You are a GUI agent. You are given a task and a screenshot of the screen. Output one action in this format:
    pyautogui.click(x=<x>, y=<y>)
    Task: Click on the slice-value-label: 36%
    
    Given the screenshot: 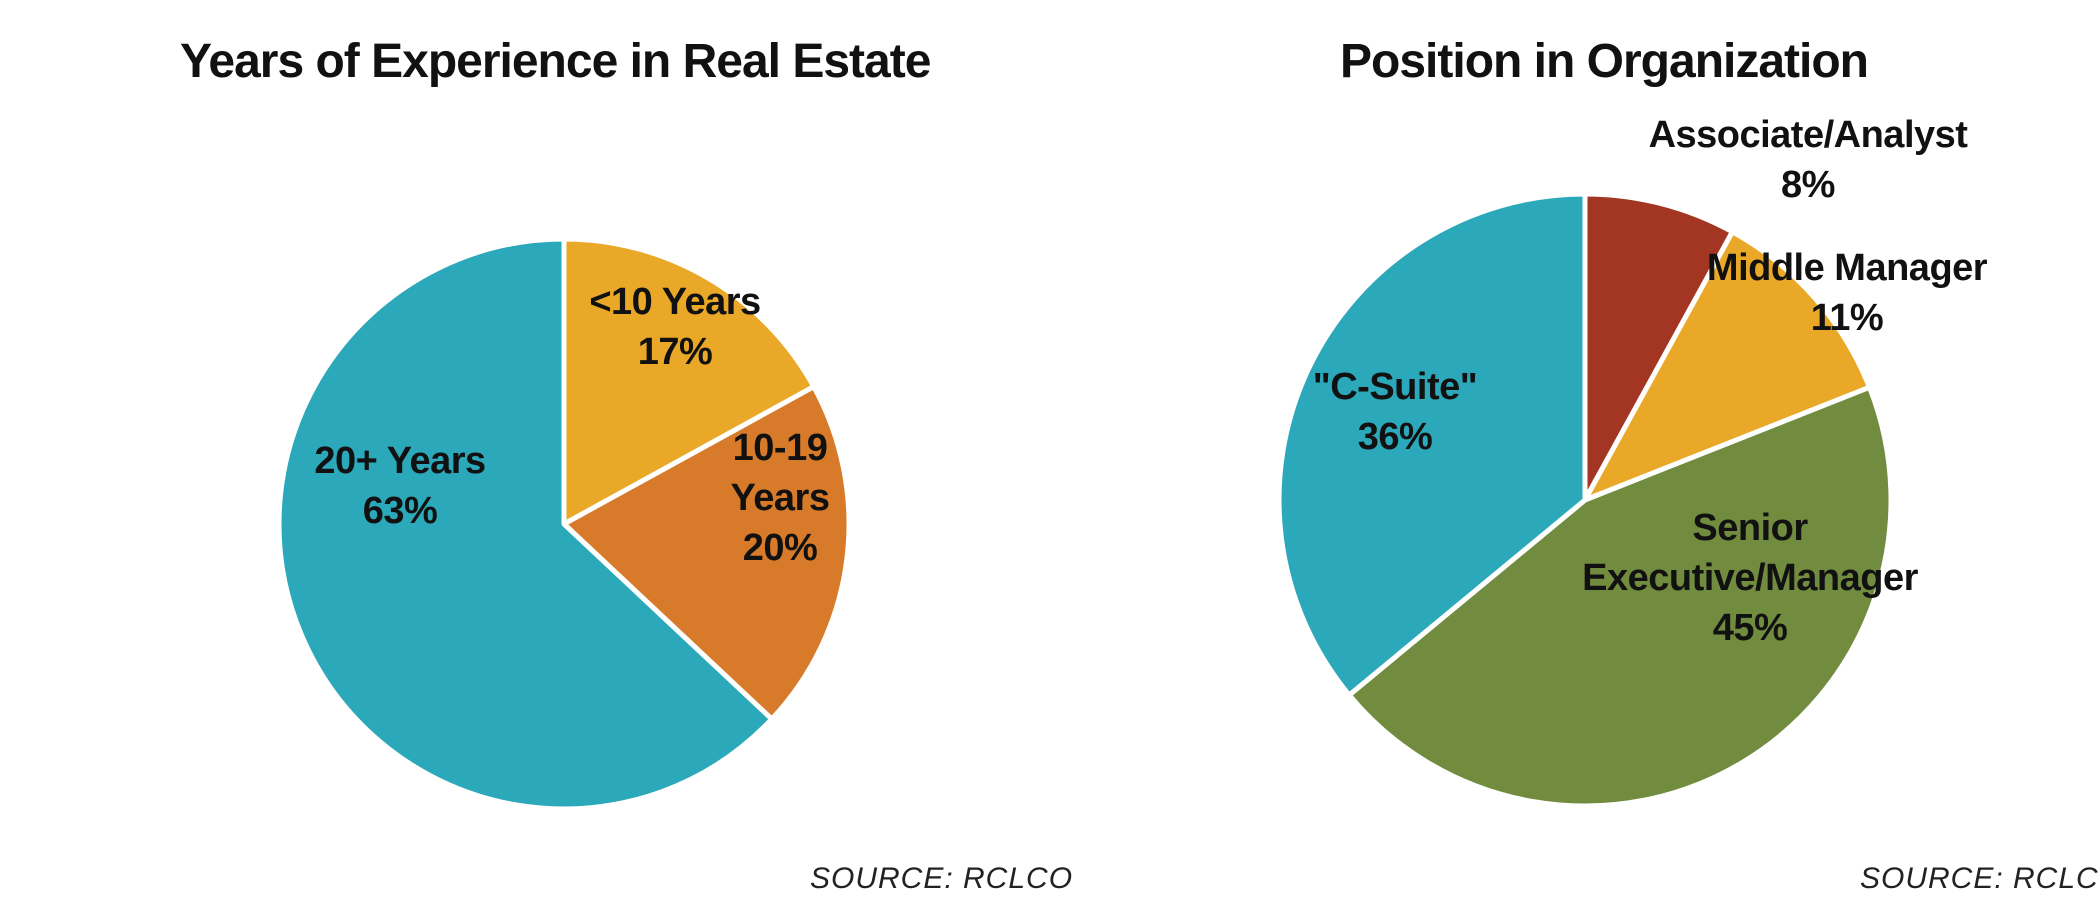 What is the action you would take?
    pyautogui.click(x=1395, y=437)
    